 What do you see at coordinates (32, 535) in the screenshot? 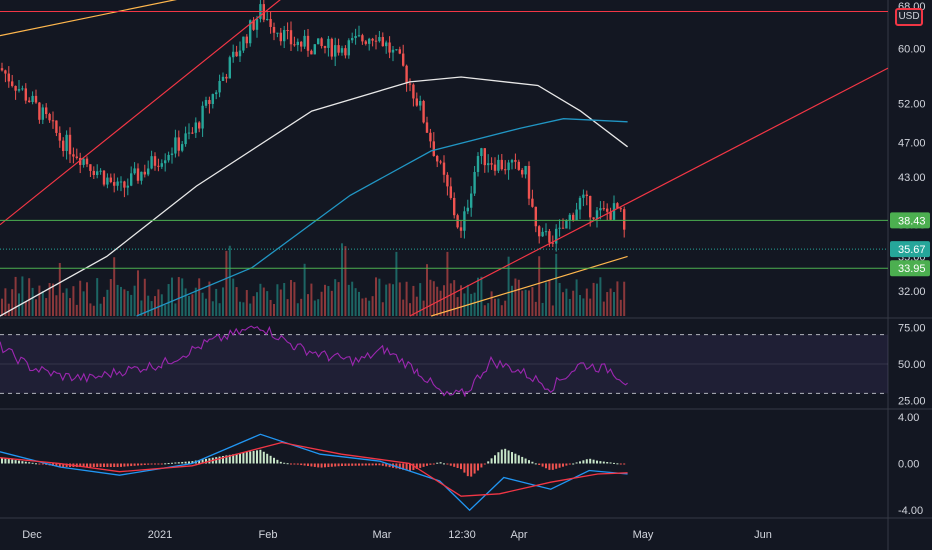
I see `time-tick-label: Dec` at bounding box center [32, 535].